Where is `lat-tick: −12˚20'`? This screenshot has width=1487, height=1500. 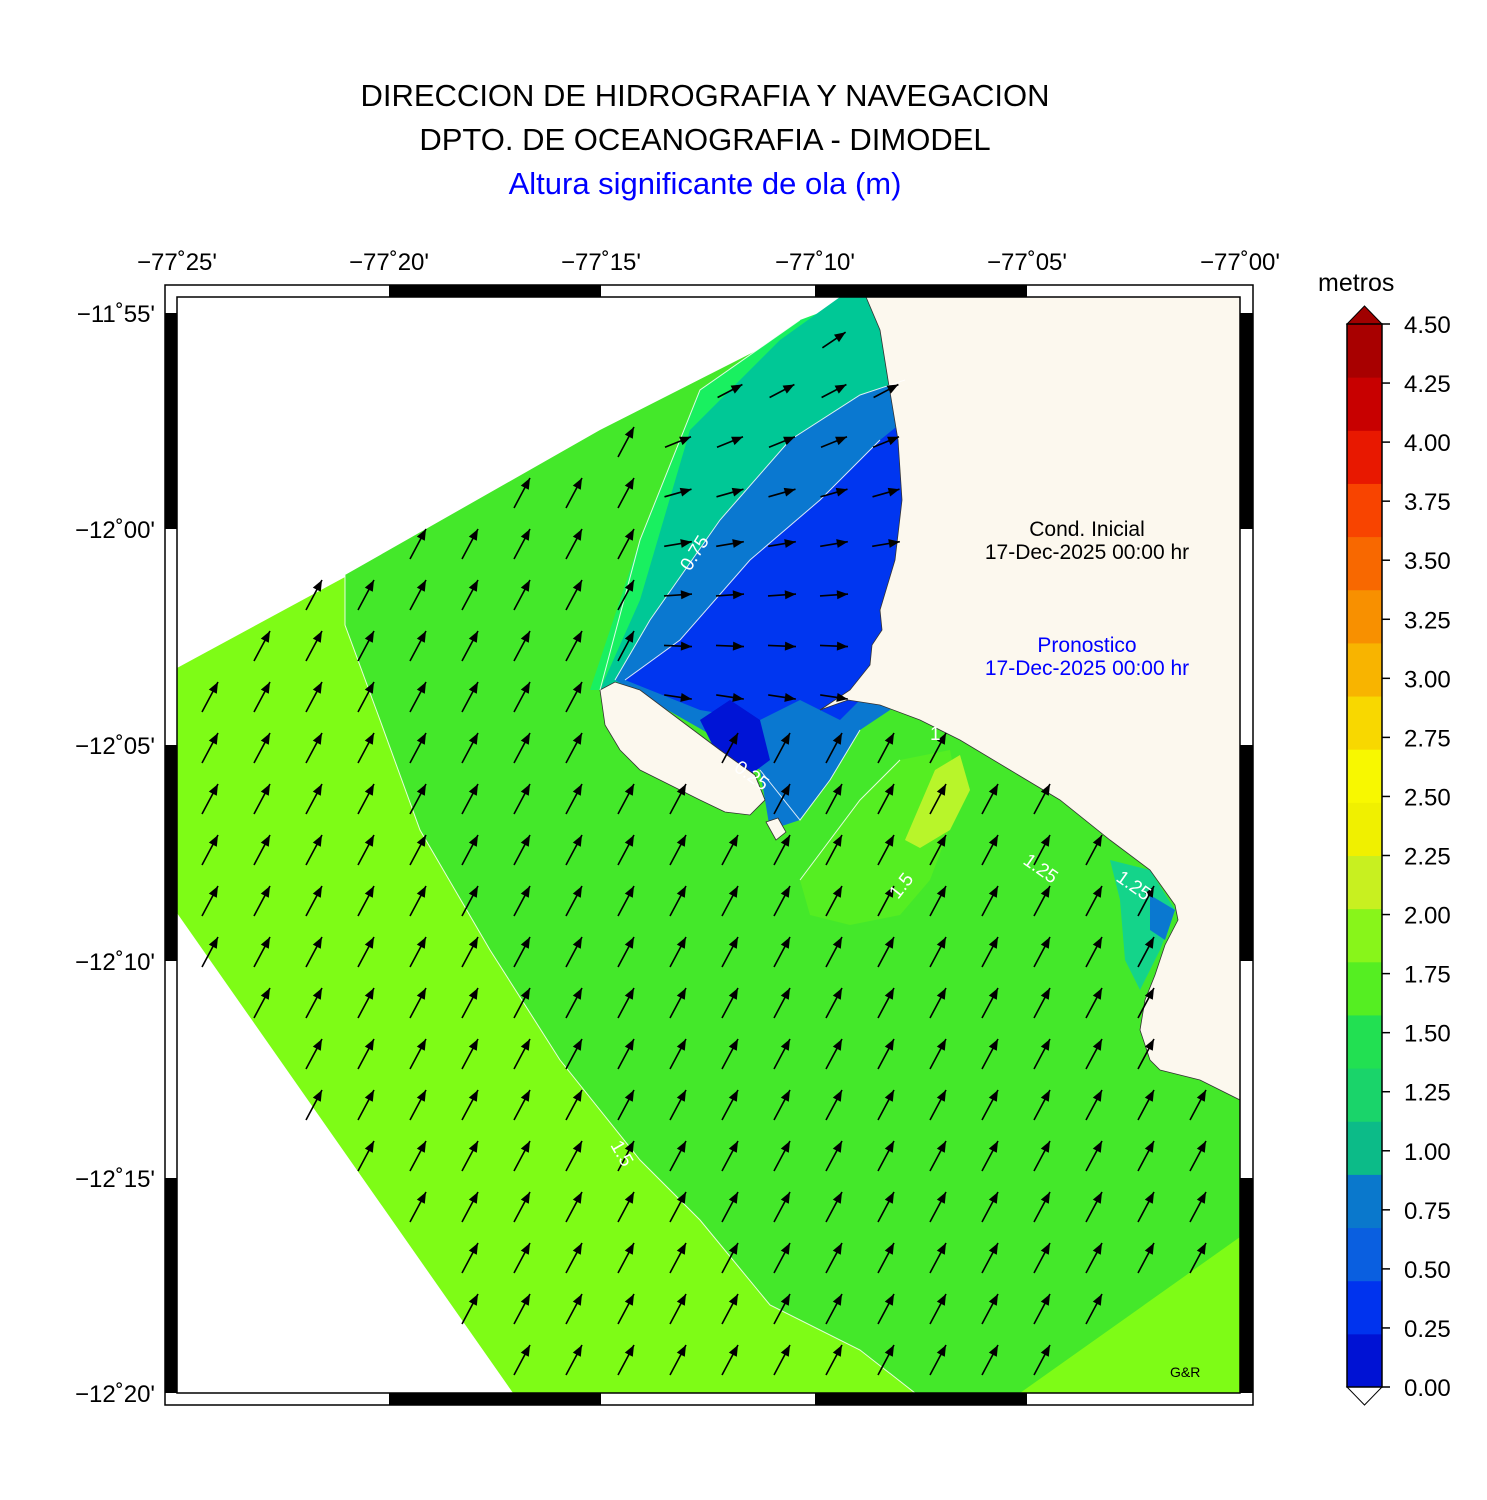 lat-tick: −12˚20' is located at coordinates (115, 1394).